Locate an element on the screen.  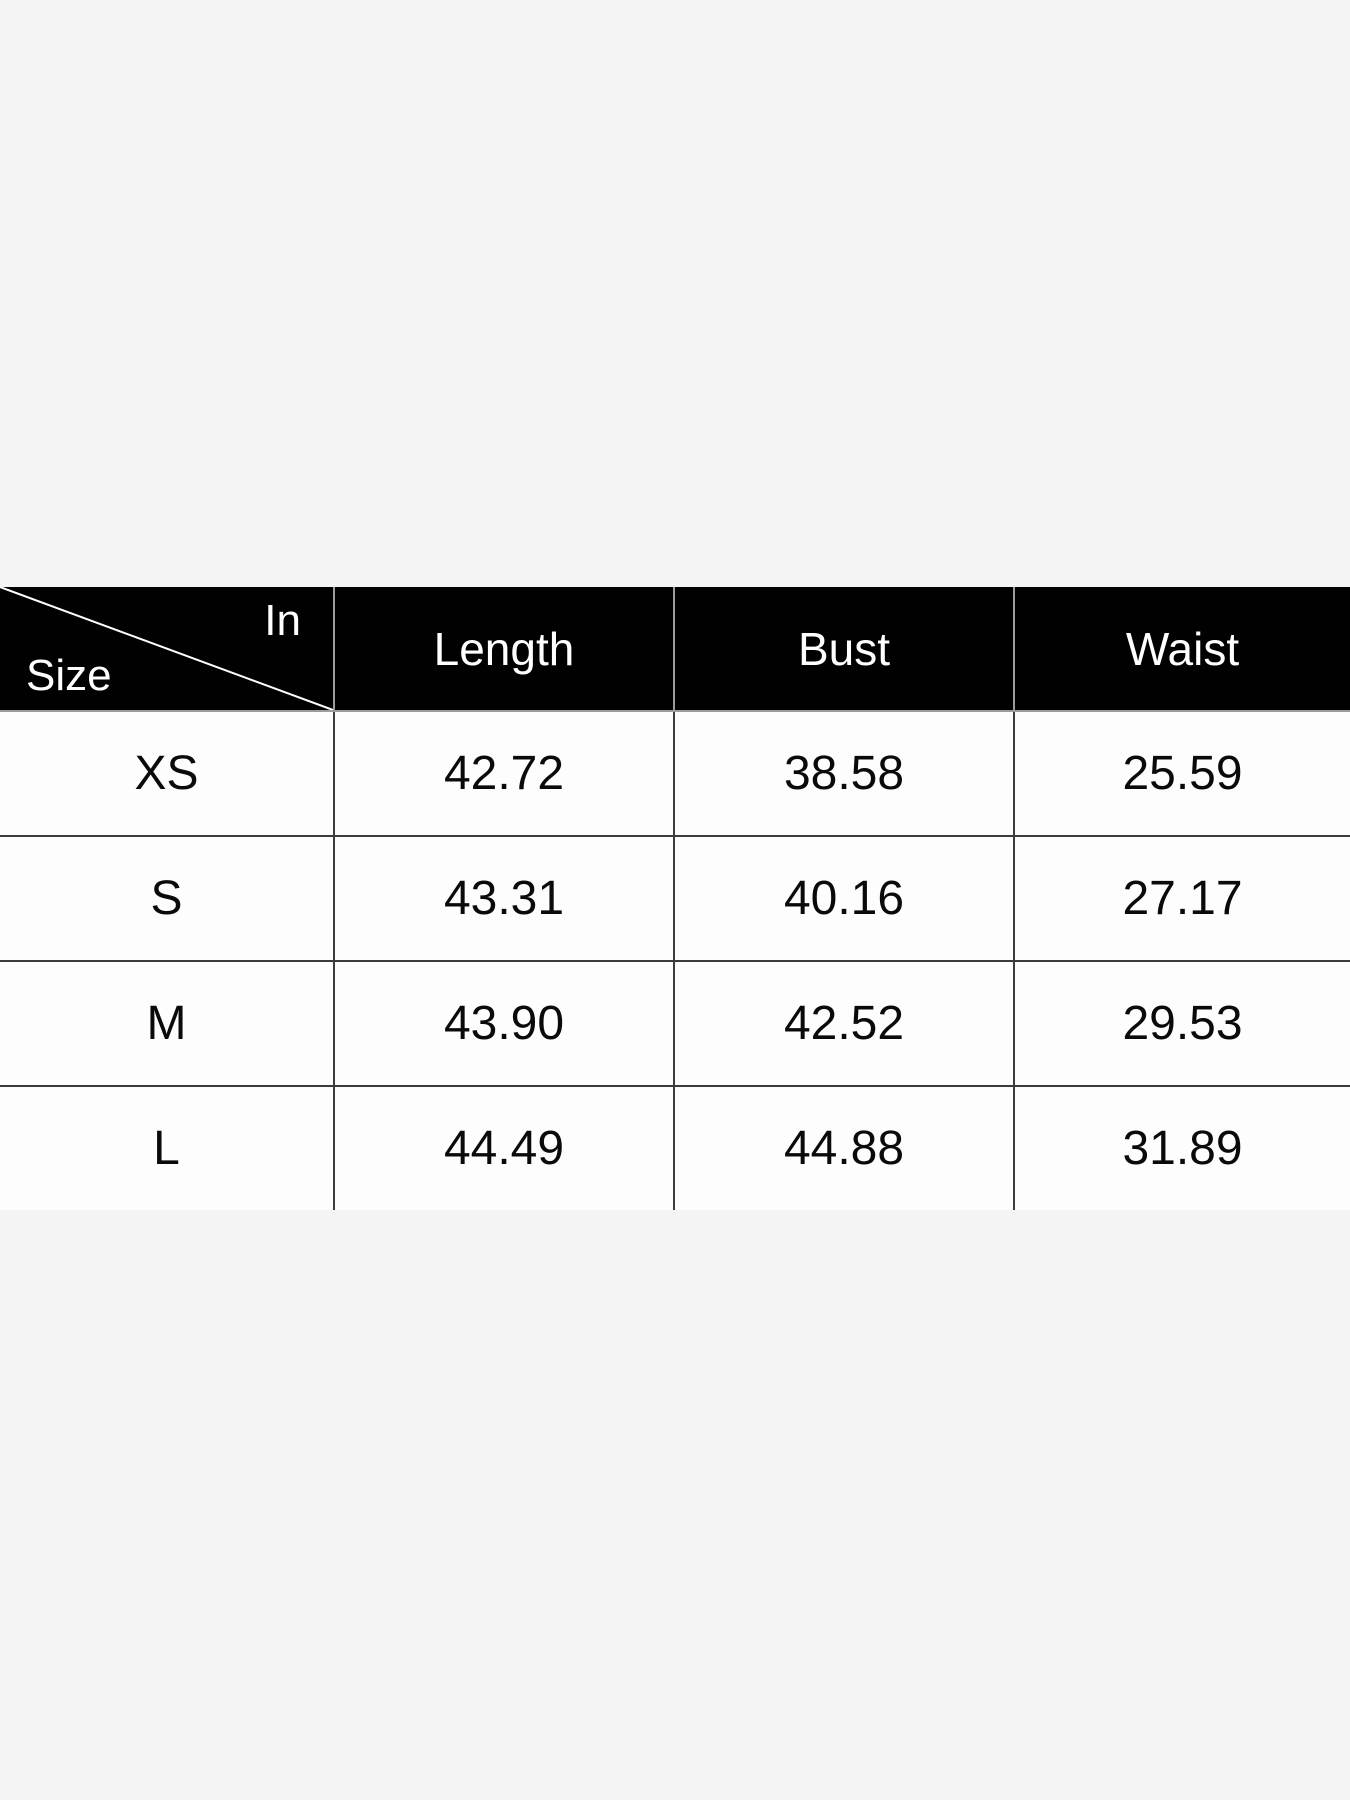
cell-m-bust: 42.52 is located at coordinates (843, 1024).